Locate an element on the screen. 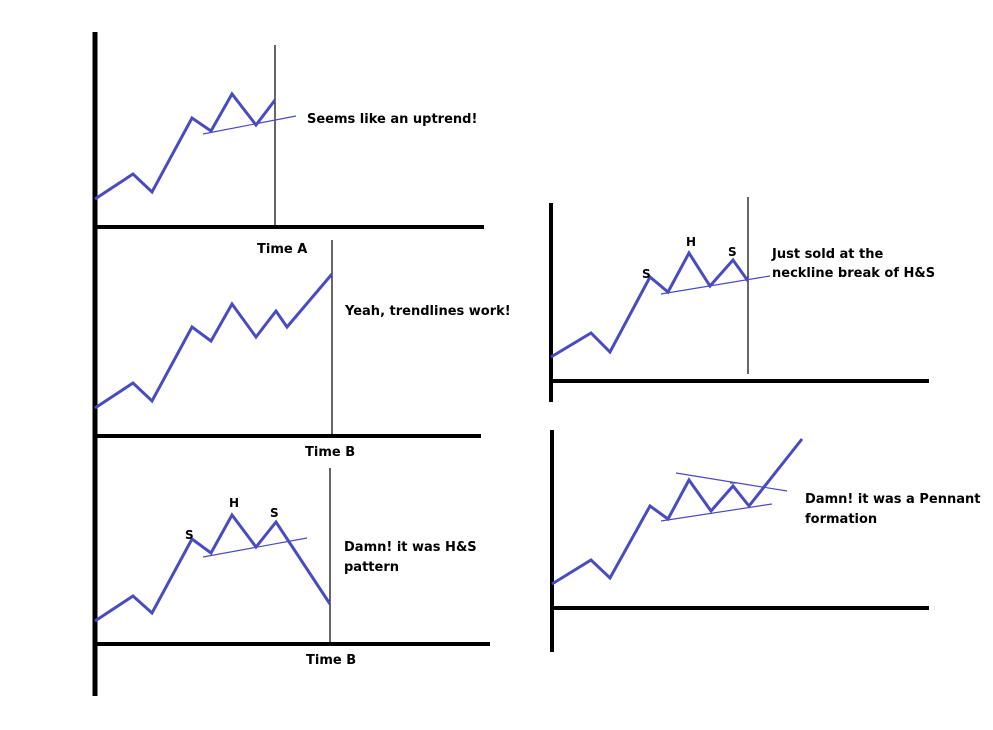  panel-caption-line: Damn! it was H&S is located at coordinates (410, 547).